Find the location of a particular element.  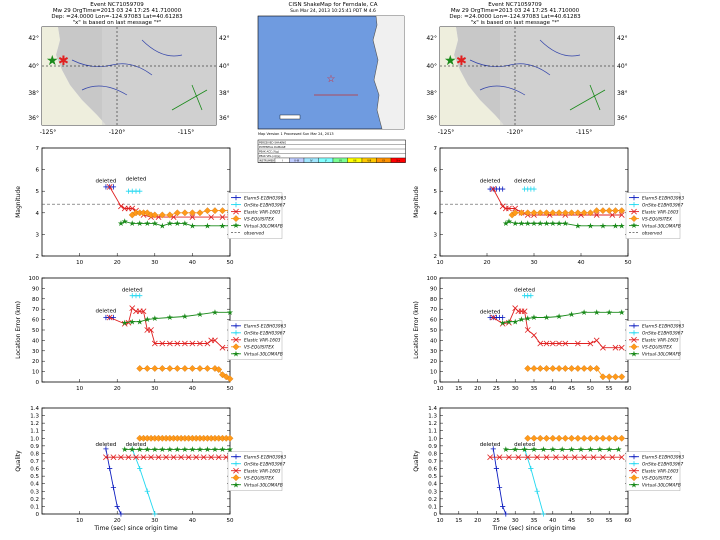

y-tick-label: 7 is located at coordinates (436, 149).